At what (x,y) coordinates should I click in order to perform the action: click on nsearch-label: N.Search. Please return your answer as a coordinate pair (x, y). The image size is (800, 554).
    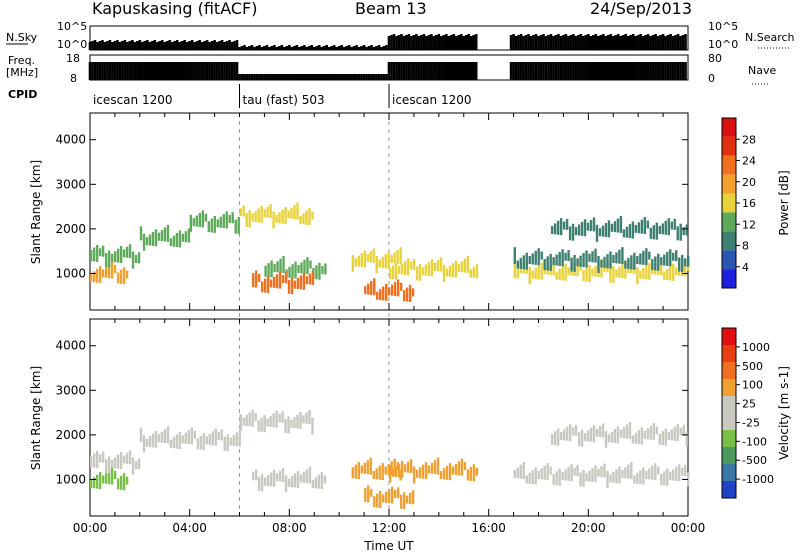
    Looking at the image, I should click on (770, 37).